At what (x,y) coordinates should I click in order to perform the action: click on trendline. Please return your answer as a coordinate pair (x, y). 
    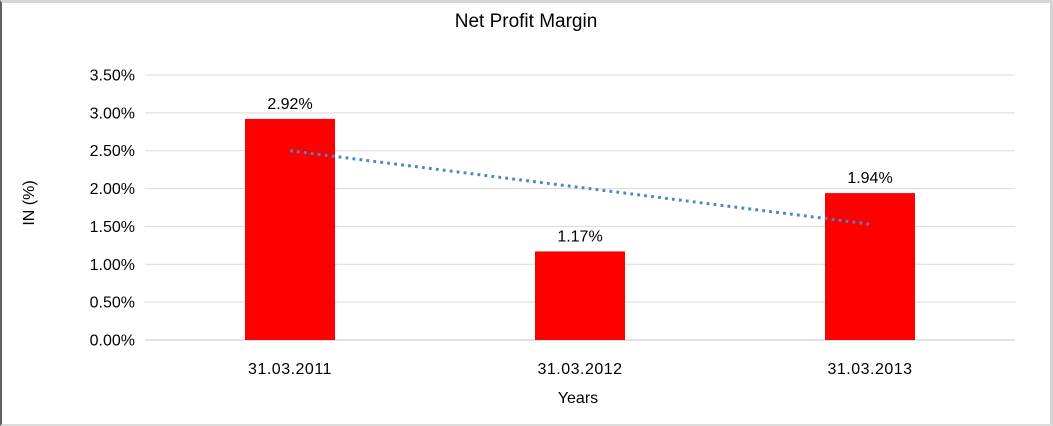
    Looking at the image, I should click on (580, 187).